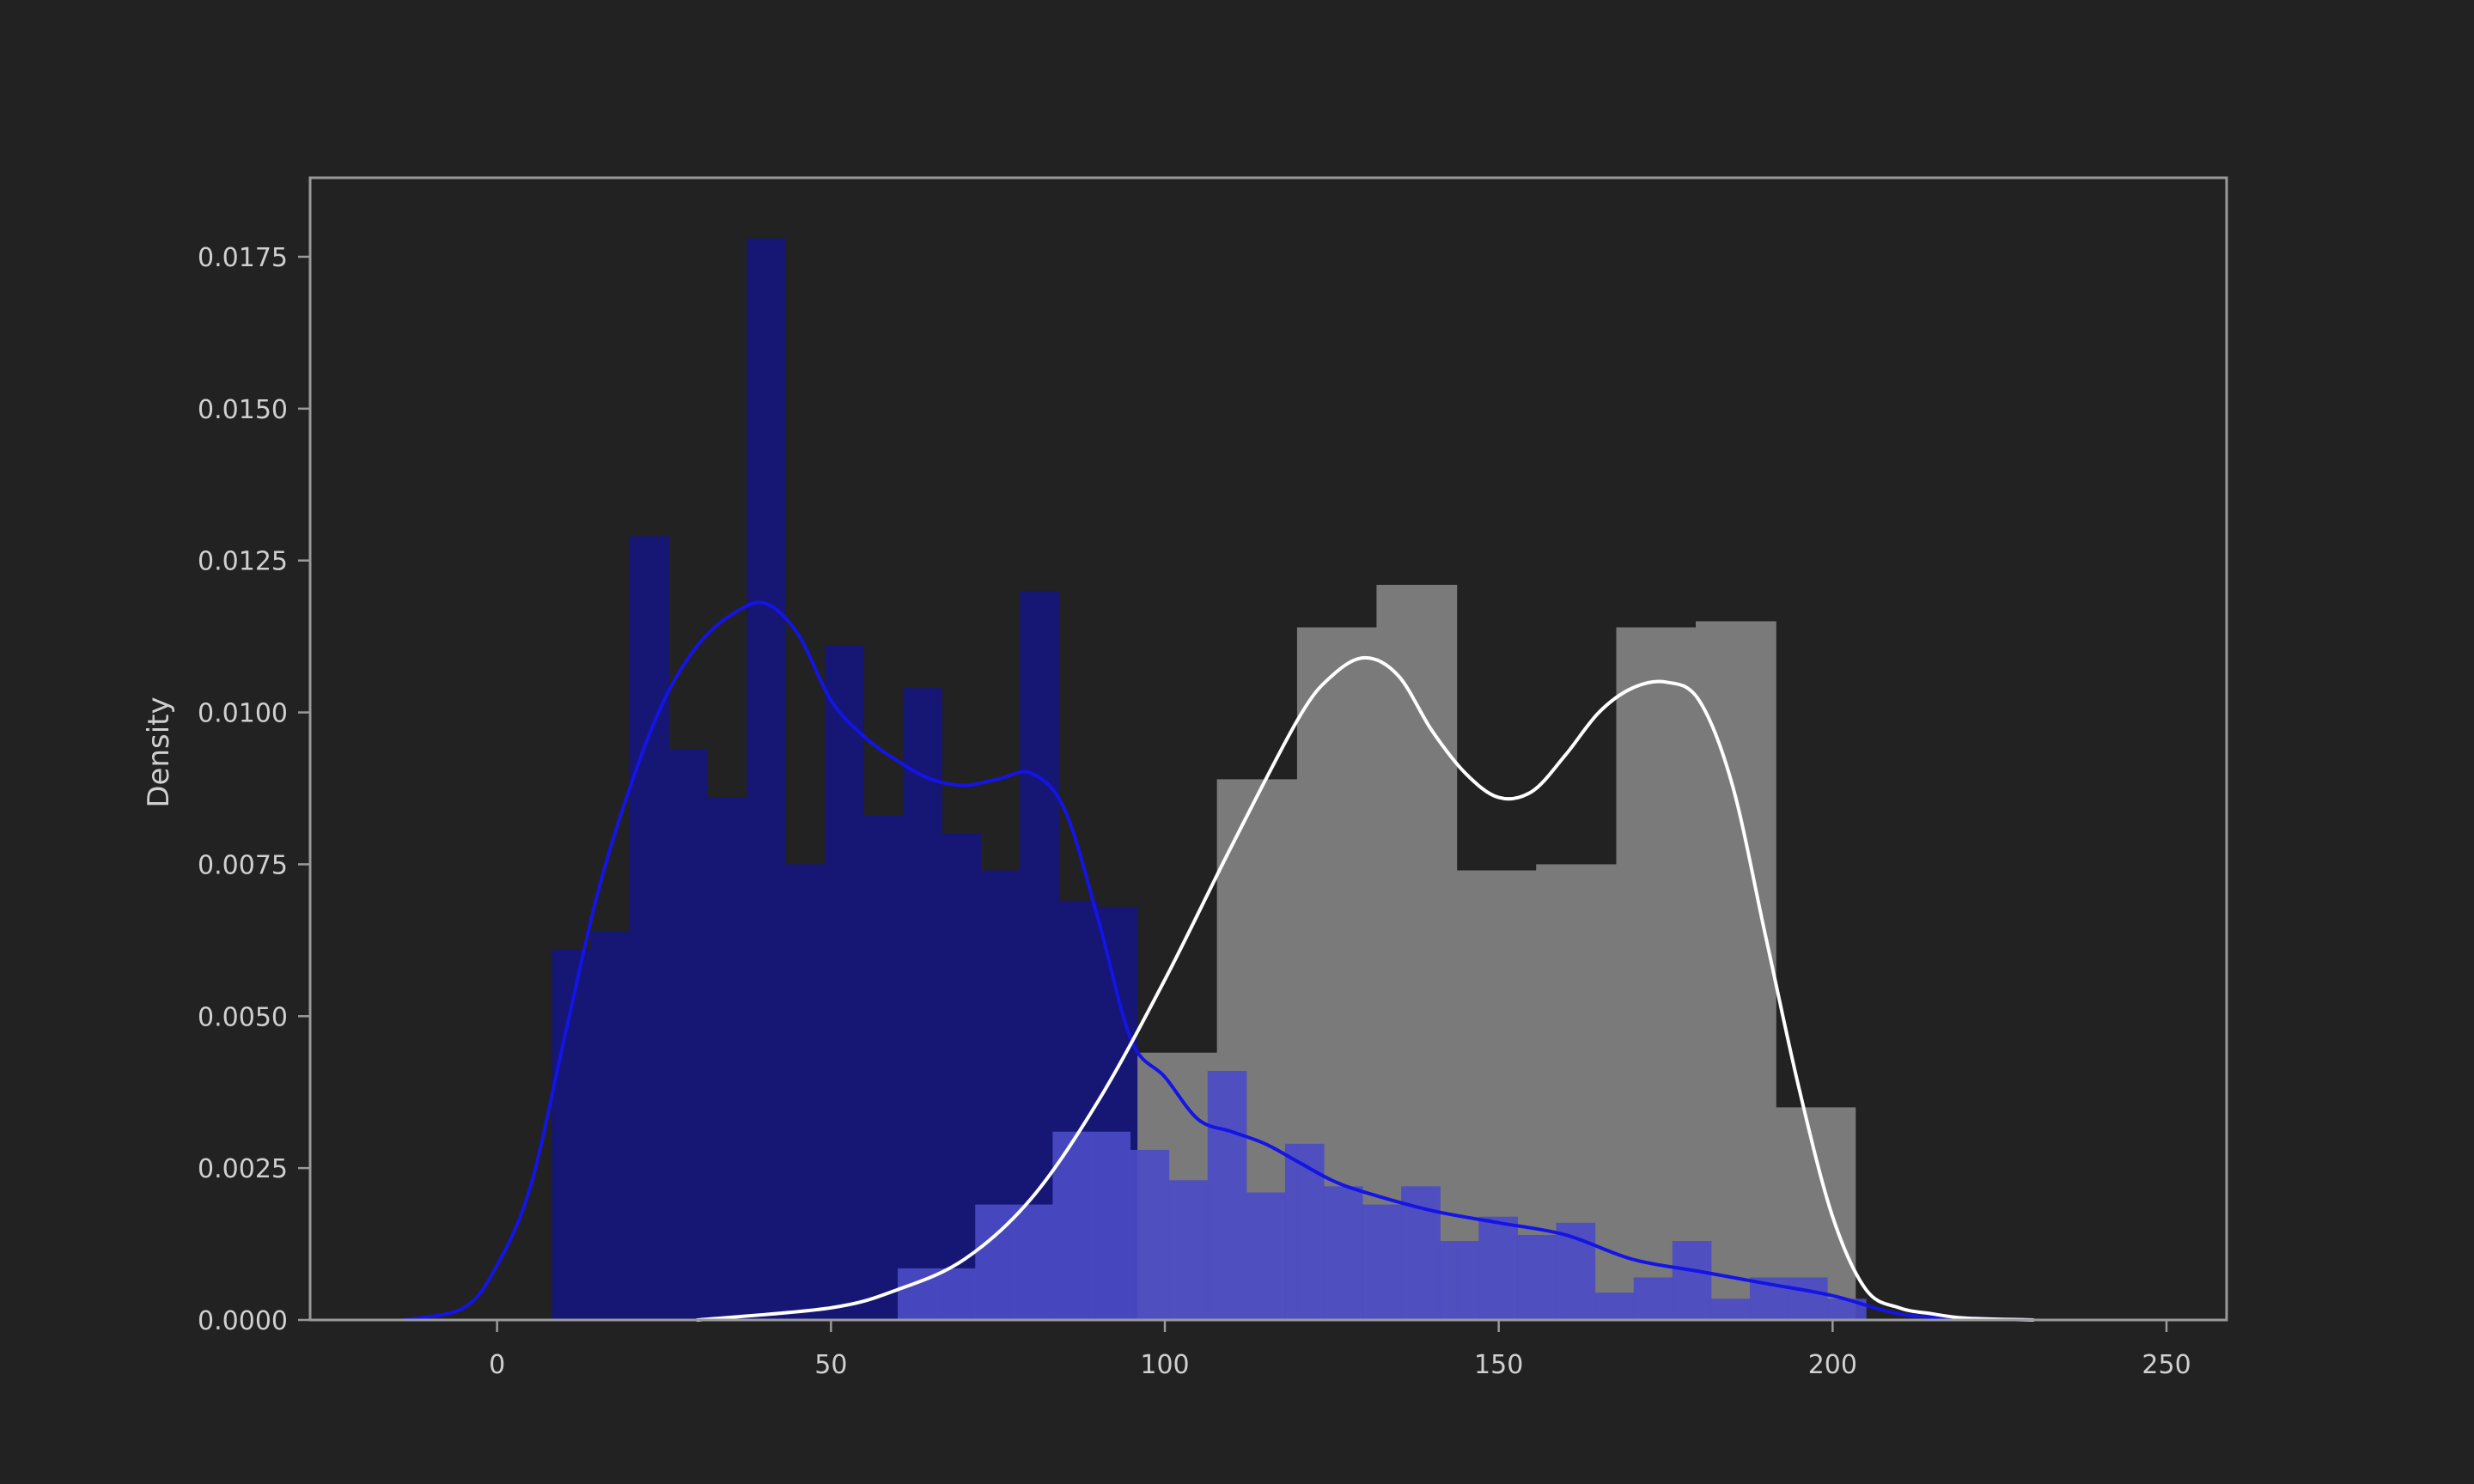 The width and height of the screenshot is (2474, 1484). Describe the element at coordinates (243, 714) in the screenshot. I see `y-tick-label-4: 0.0100` at that location.